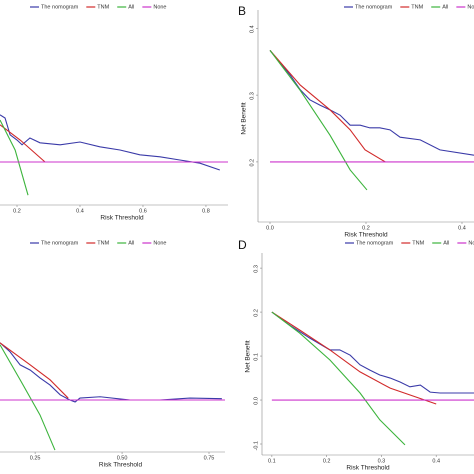  What do you see at coordinates (256, 401) in the screenshot?
I see `y-tick-label: 0.0` at bounding box center [256, 401].